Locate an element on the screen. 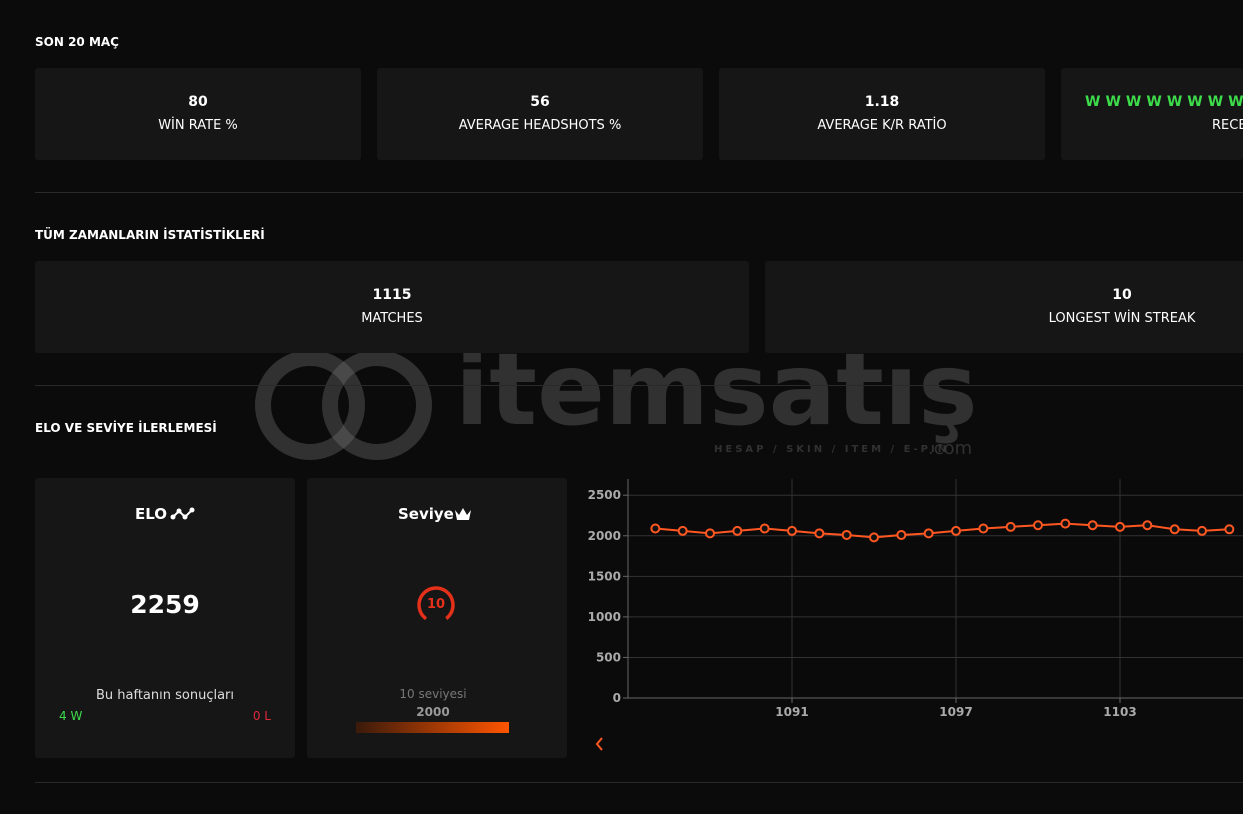 Image resolution: width=1243 pixels, height=814 pixels. level-label: 10 seviyesi is located at coordinates (433, 694).